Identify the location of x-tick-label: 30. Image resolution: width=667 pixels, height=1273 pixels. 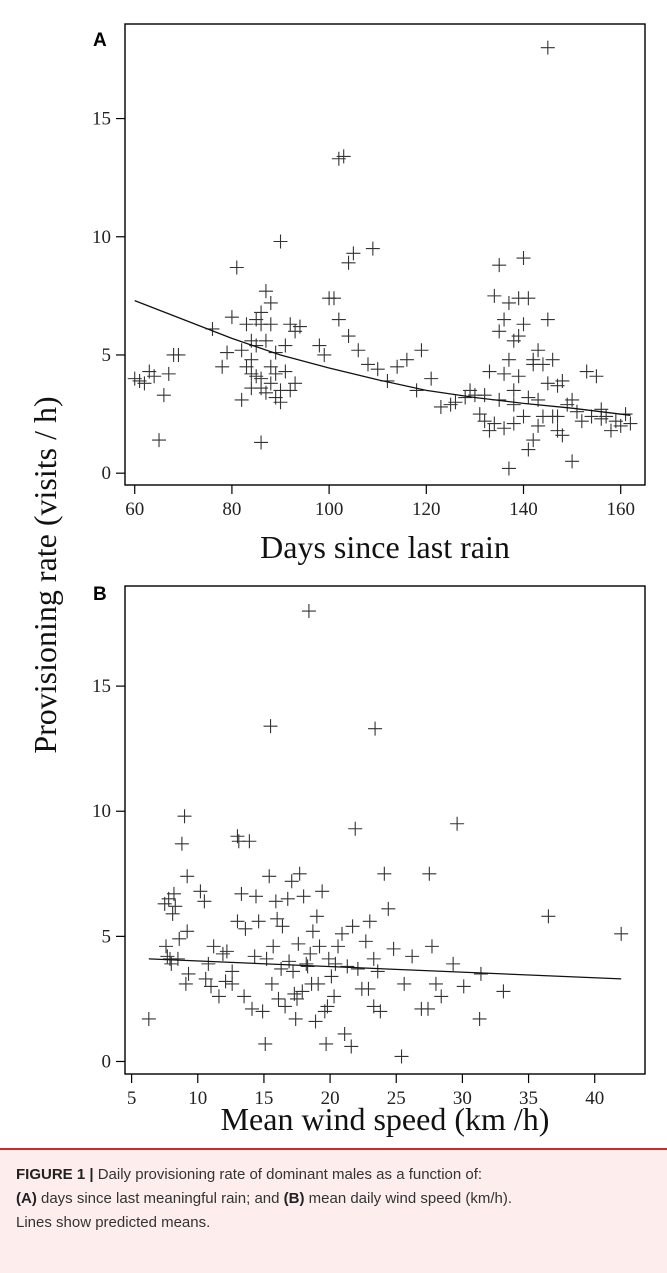
(462, 1098).